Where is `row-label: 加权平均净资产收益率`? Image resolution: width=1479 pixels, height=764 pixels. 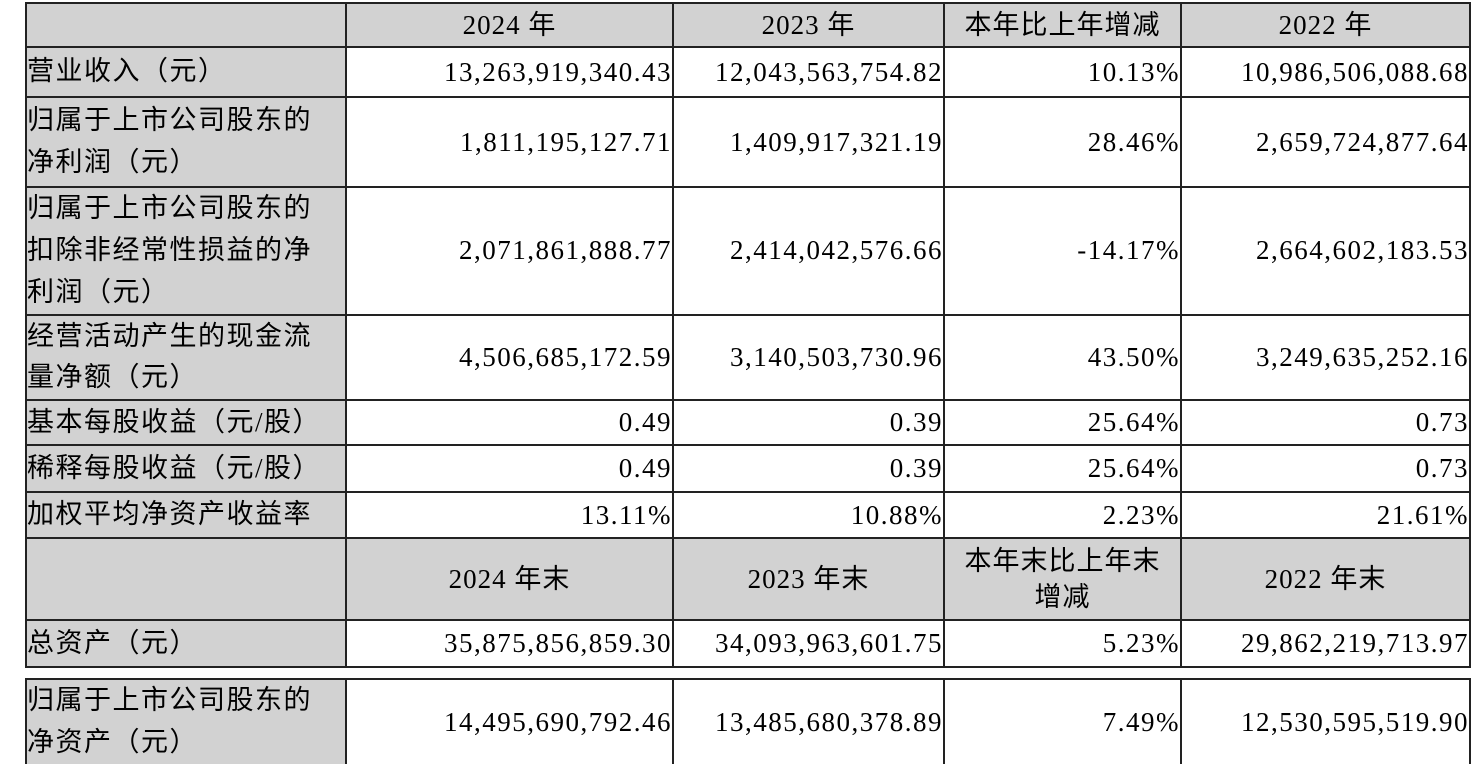
row-label: 加权平均净资产收益率 is located at coordinates (186, 515).